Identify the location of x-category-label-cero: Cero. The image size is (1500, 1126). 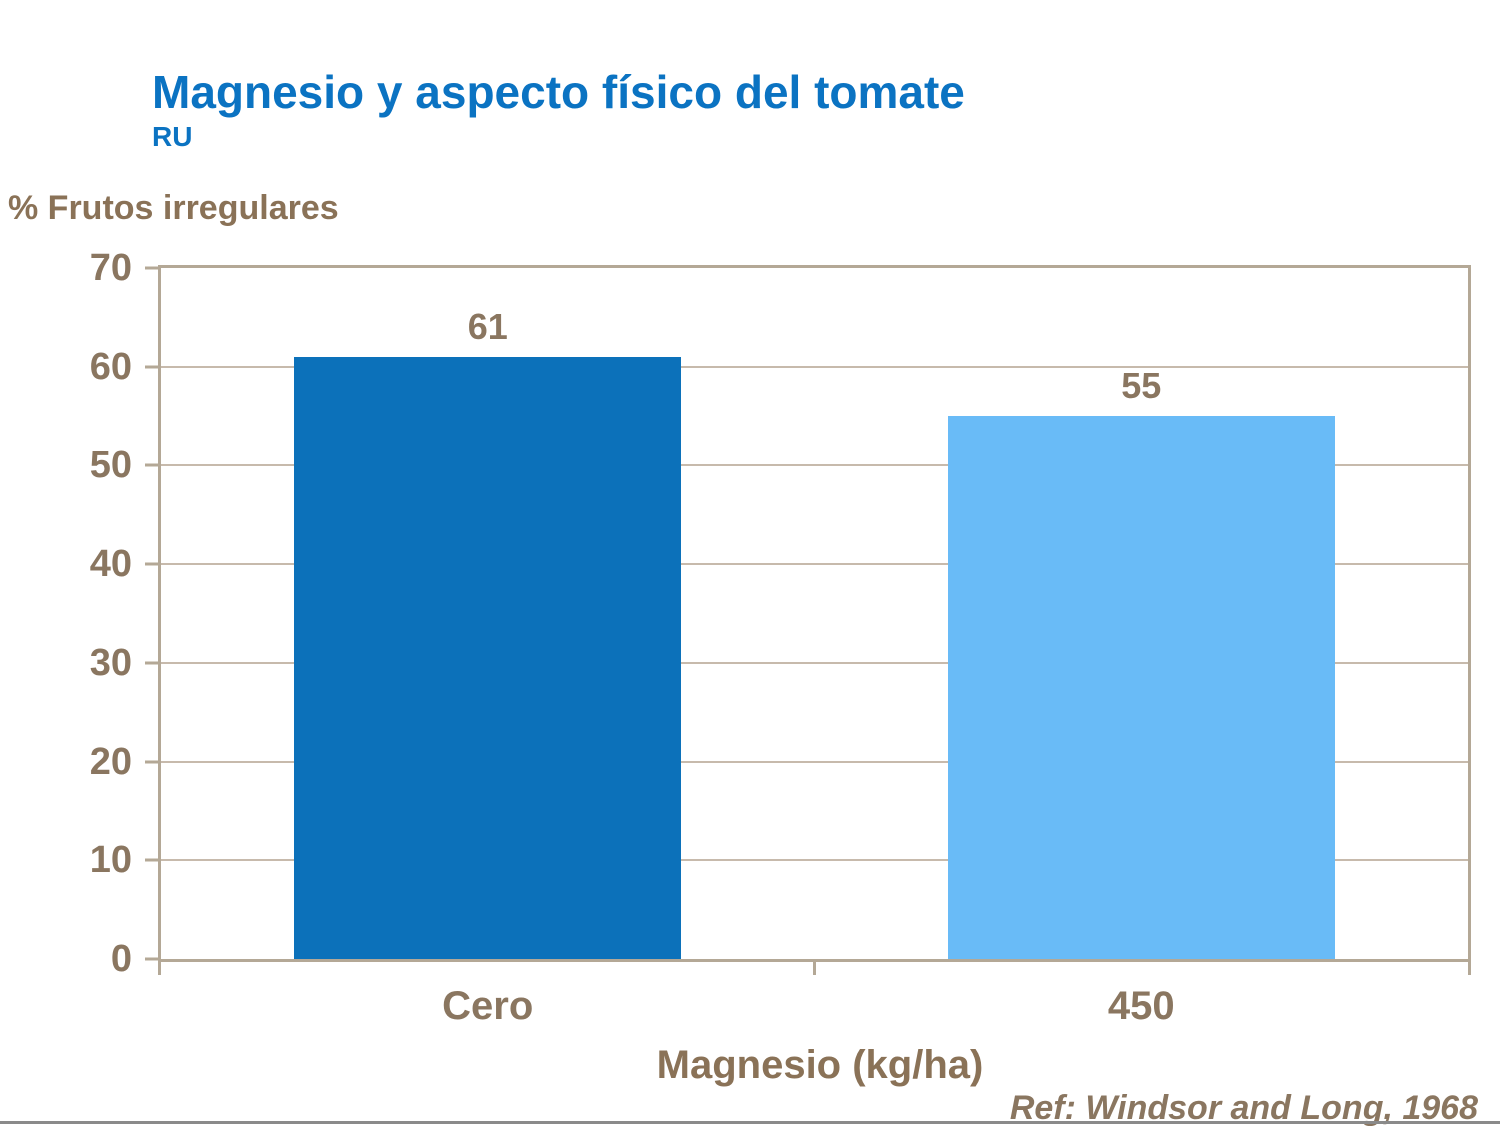
(488, 1006).